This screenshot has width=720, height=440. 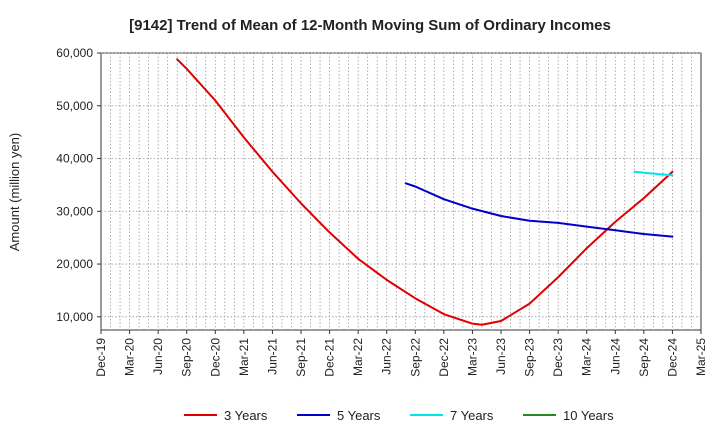 What do you see at coordinates (301, 357) in the screenshot?
I see `x-tick-label: Sep-21` at bounding box center [301, 357].